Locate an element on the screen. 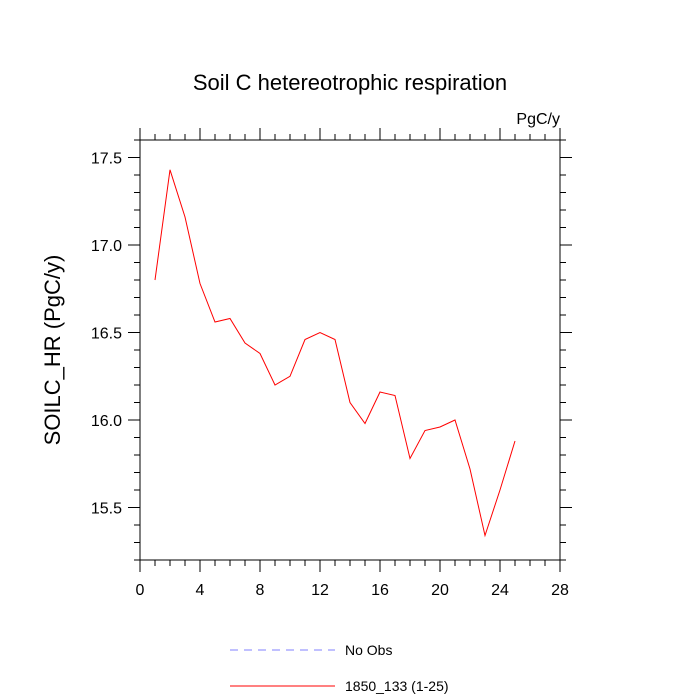  x-tick-label: 0 is located at coordinates (140, 590).